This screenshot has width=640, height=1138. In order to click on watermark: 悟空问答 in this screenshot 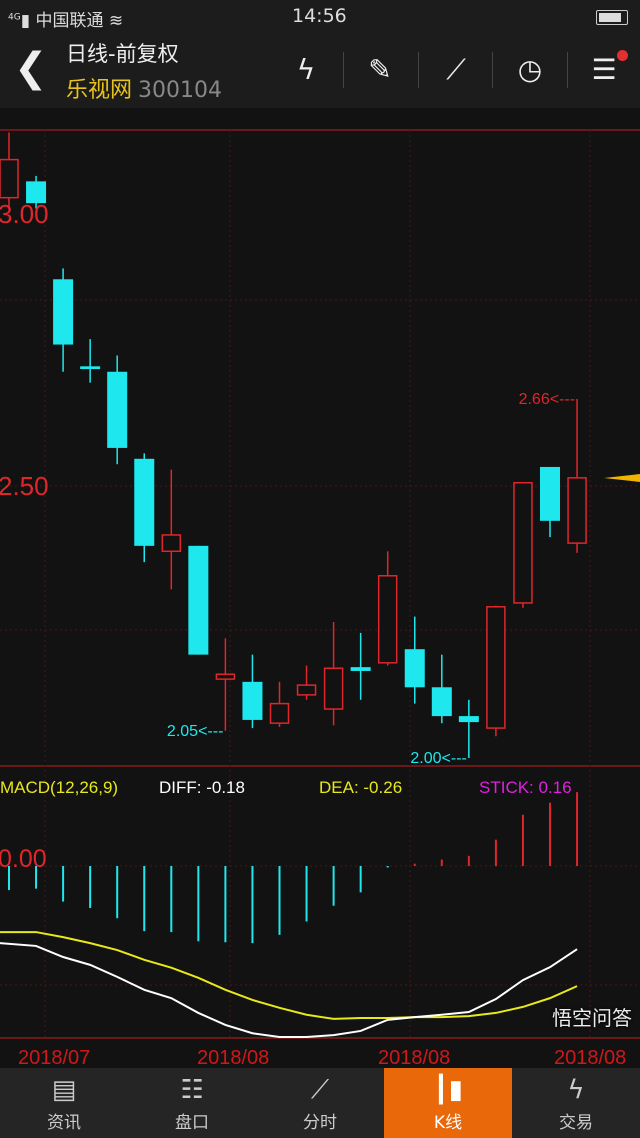, I will do `click(592, 1018)`.